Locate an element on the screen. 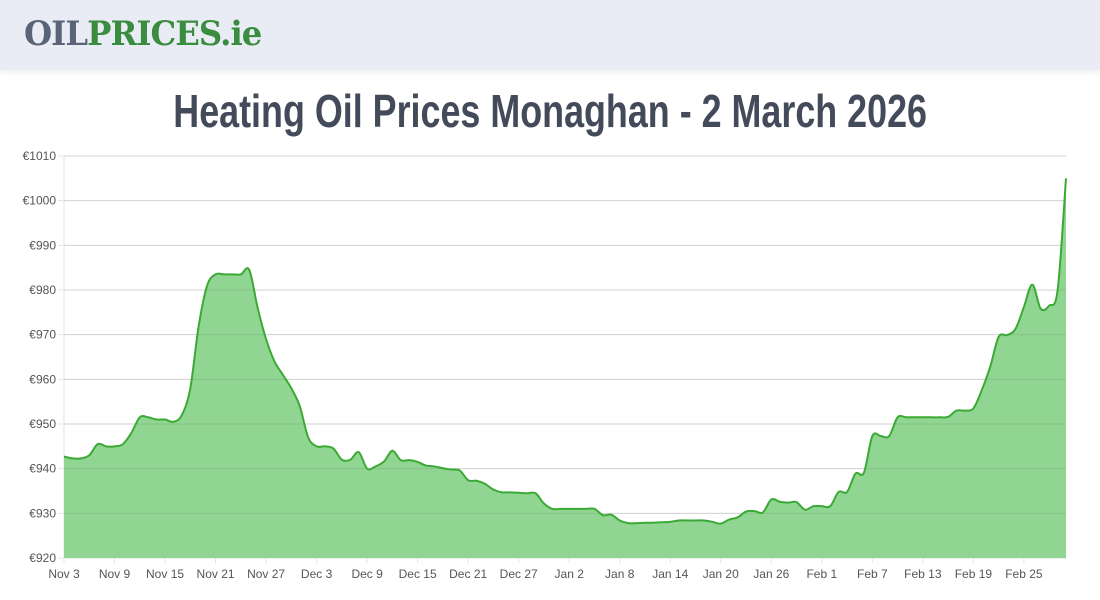 This screenshot has height=600, width=1100. x-tick-label: Jan 20 is located at coordinates (721, 574).